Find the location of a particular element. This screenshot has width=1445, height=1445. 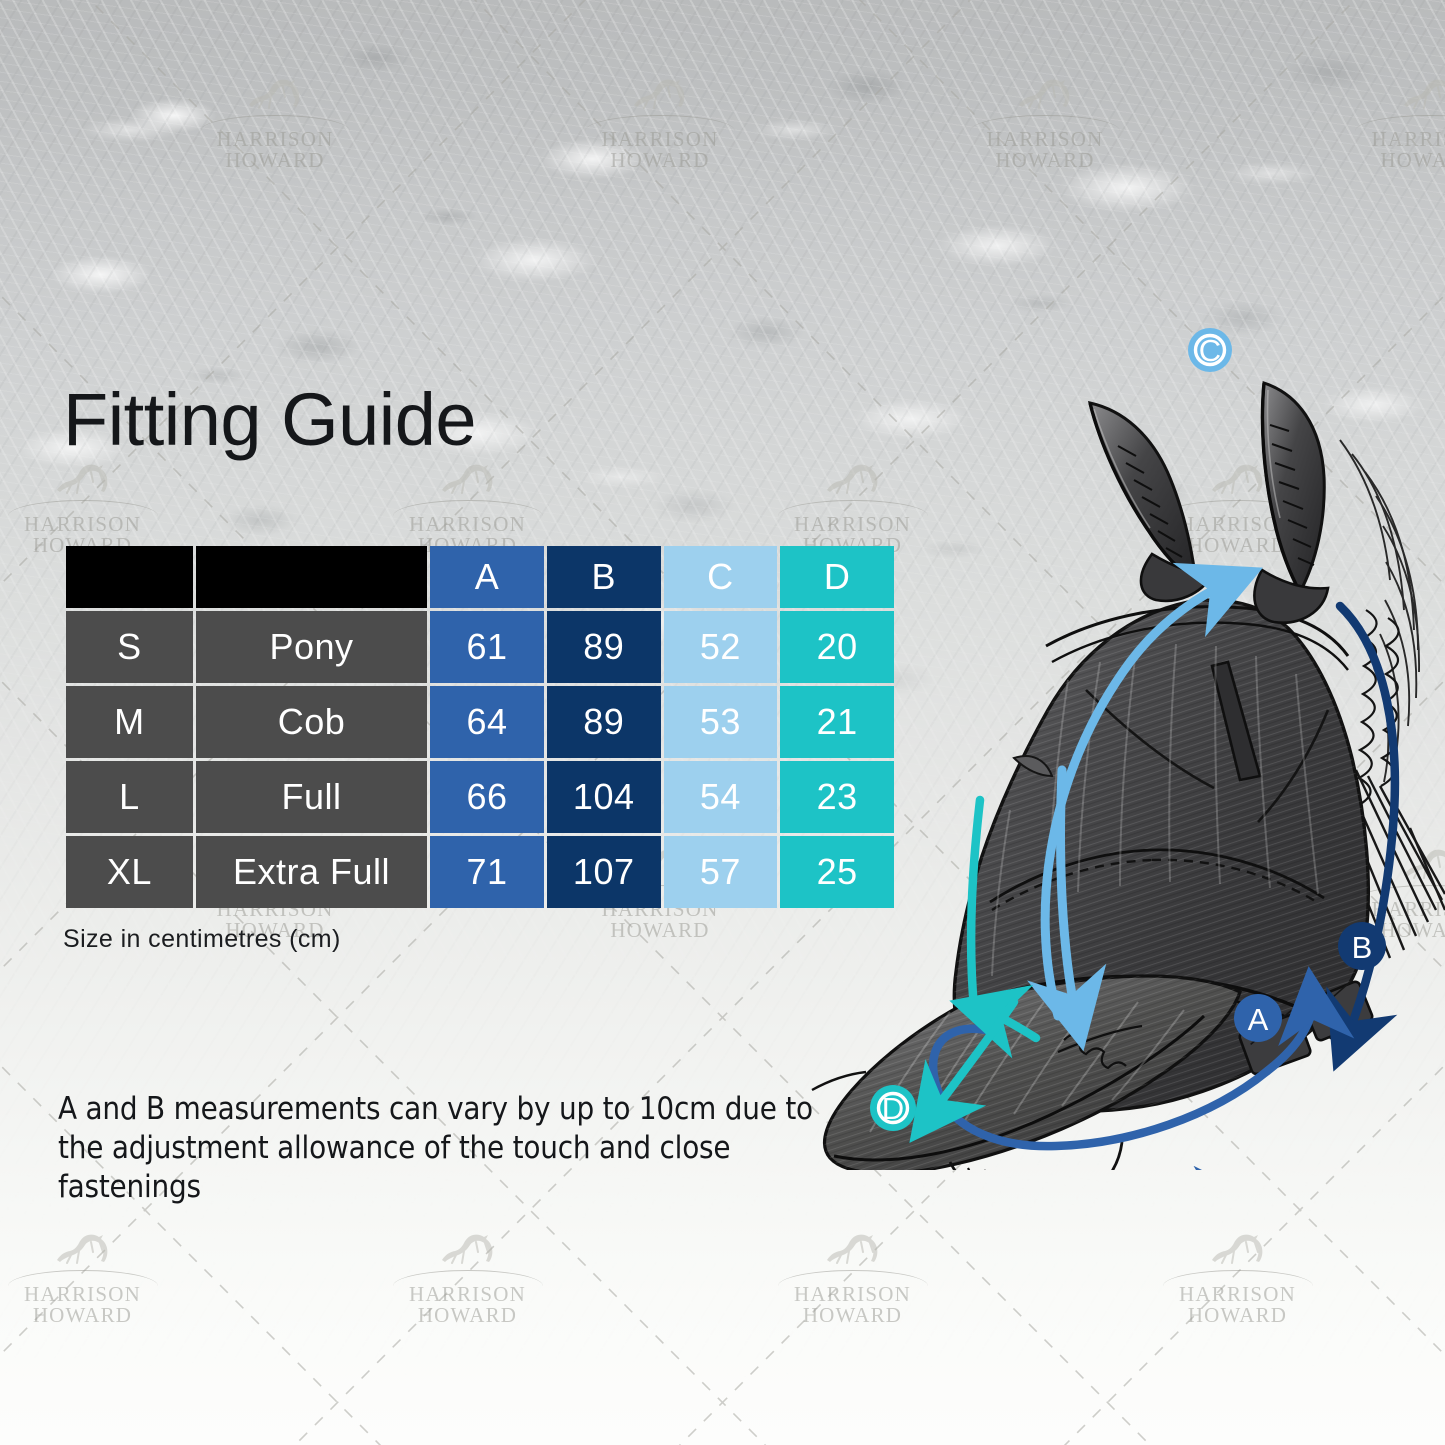

cell-c: 57 is located at coordinates (720, 872).